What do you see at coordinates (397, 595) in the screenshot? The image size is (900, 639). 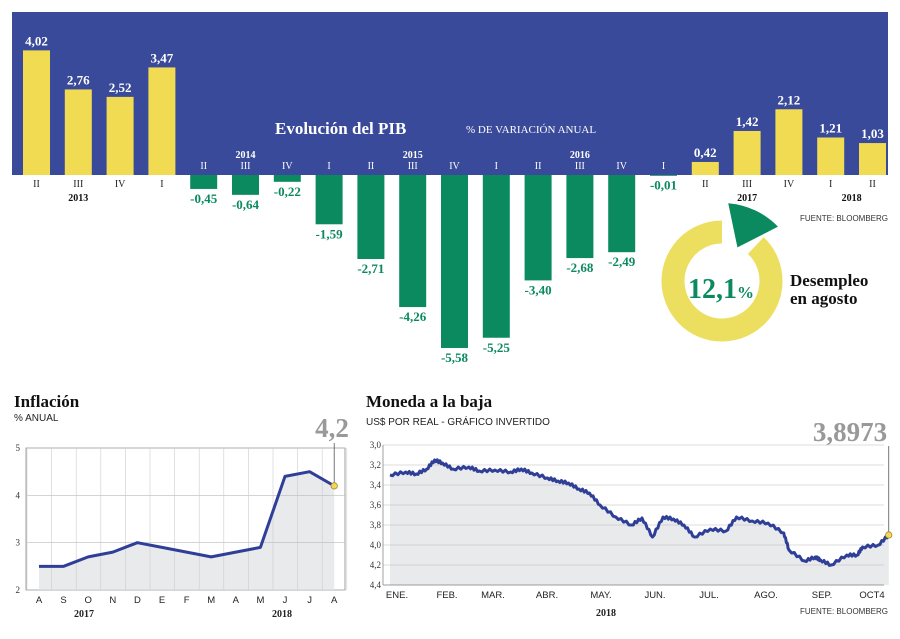 I see `currency-xtick-label: ENE.` at bounding box center [397, 595].